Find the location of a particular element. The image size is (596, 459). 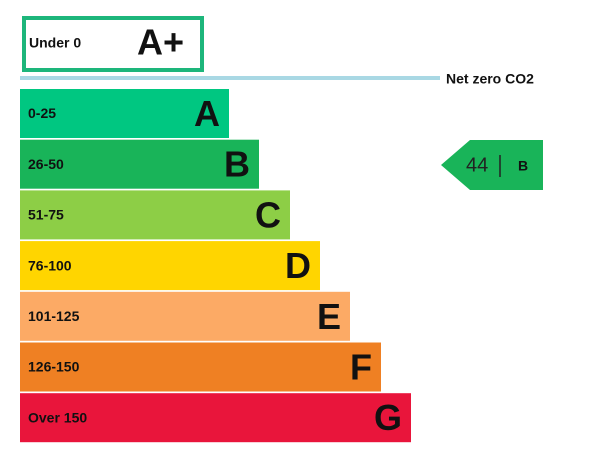

band-range: 26-50 is located at coordinates (46, 164).